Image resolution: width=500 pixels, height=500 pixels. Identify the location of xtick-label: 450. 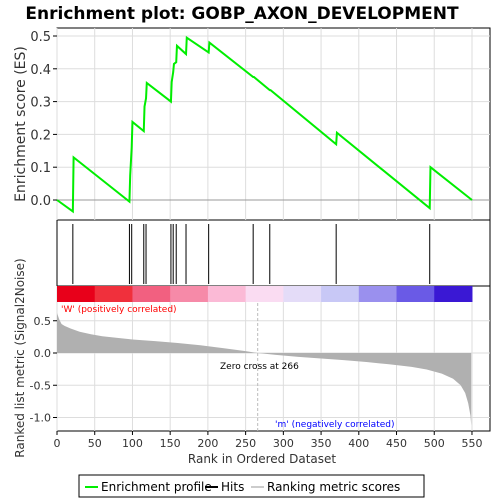
(396, 443).